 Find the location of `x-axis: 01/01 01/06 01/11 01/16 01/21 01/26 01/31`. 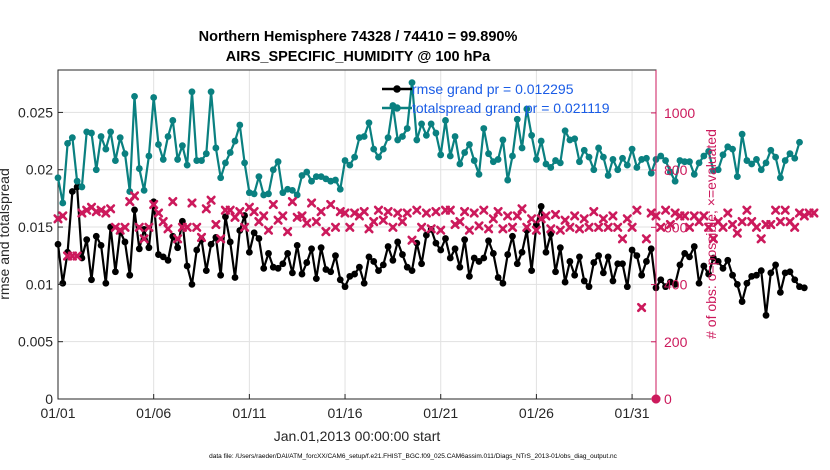

x-axis: 01/01 01/06 01/11 01/16 01/21 01/26 01/31 is located at coordinates (345, 407).